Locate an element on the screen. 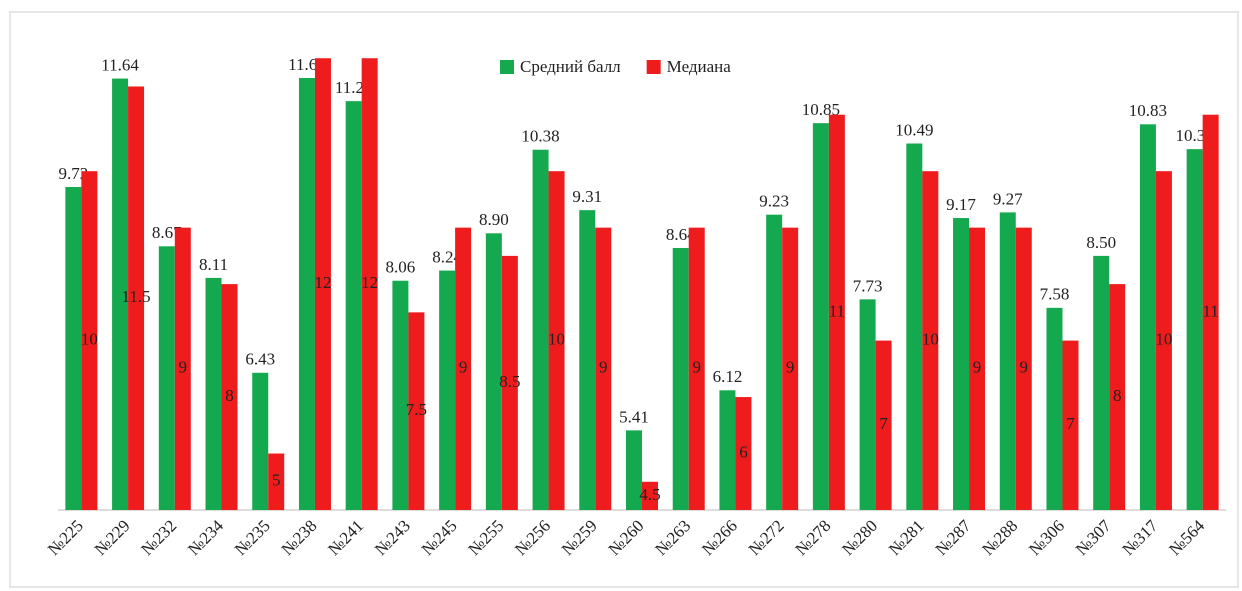 This screenshot has width=1242, height=591. data-label: 6.12 is located at coordinates (728, 376).